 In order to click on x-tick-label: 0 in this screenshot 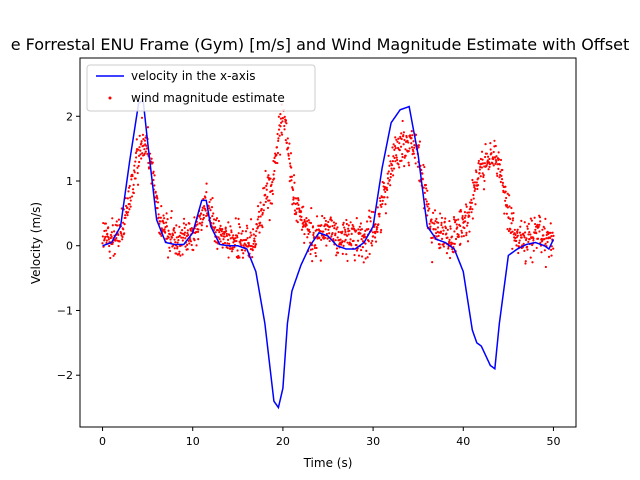, I will do `click(102, 441)`.